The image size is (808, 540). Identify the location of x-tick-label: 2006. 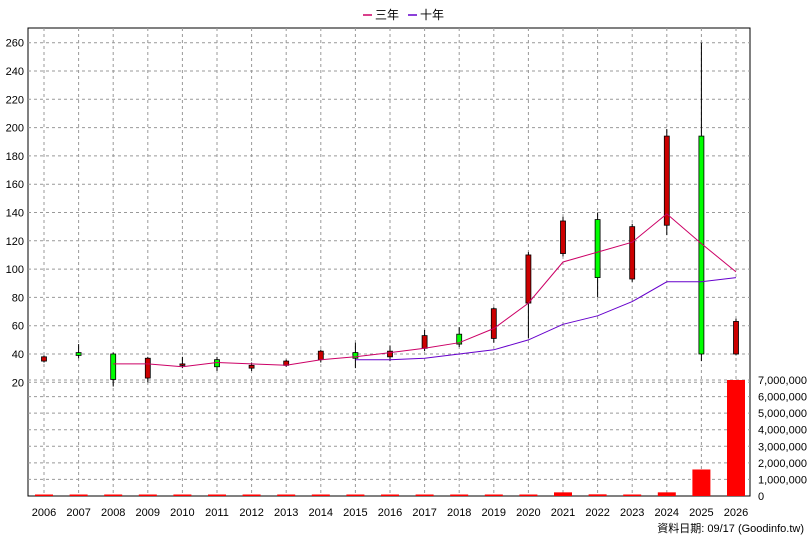
(44, 513).